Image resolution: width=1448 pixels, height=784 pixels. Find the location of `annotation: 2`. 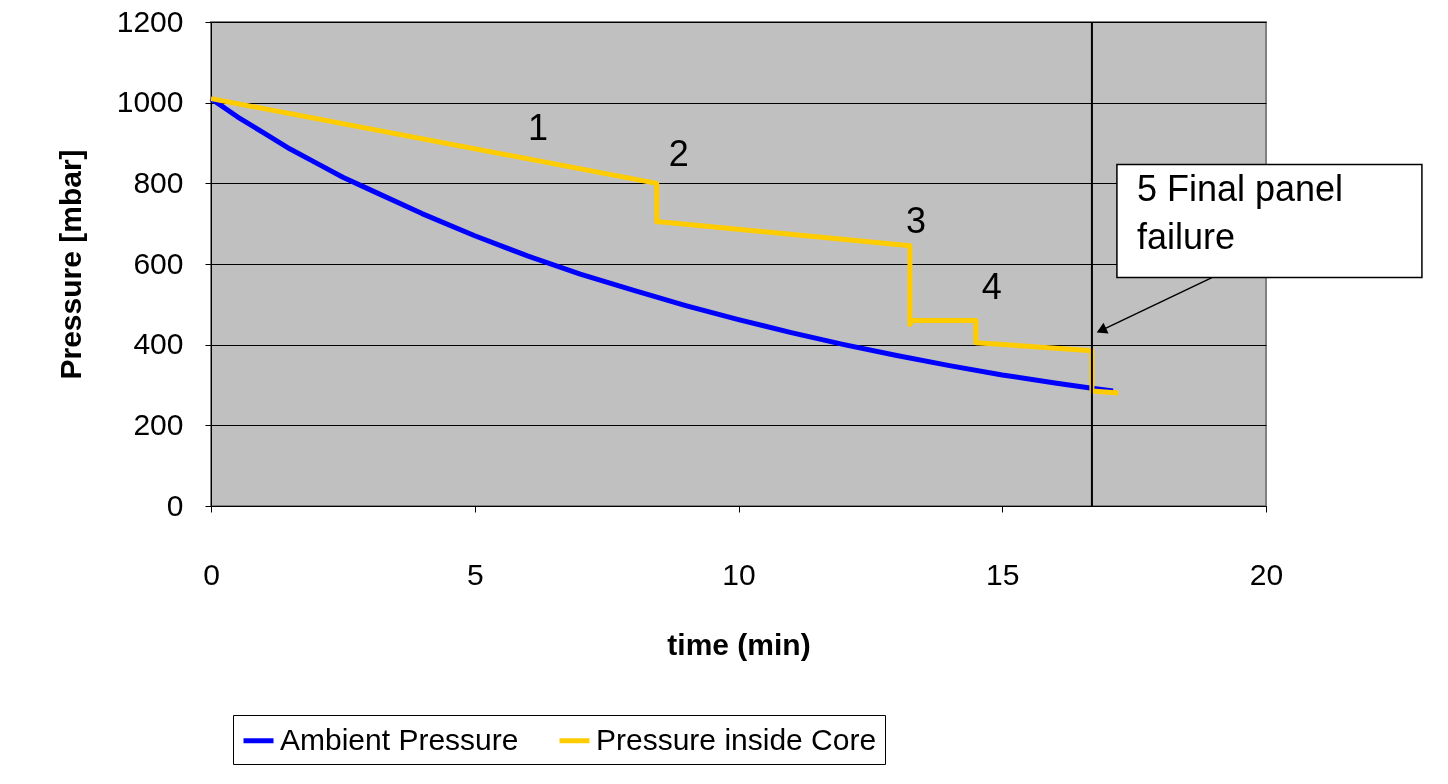

annotation: 2 is located at coordinates (678, 154).